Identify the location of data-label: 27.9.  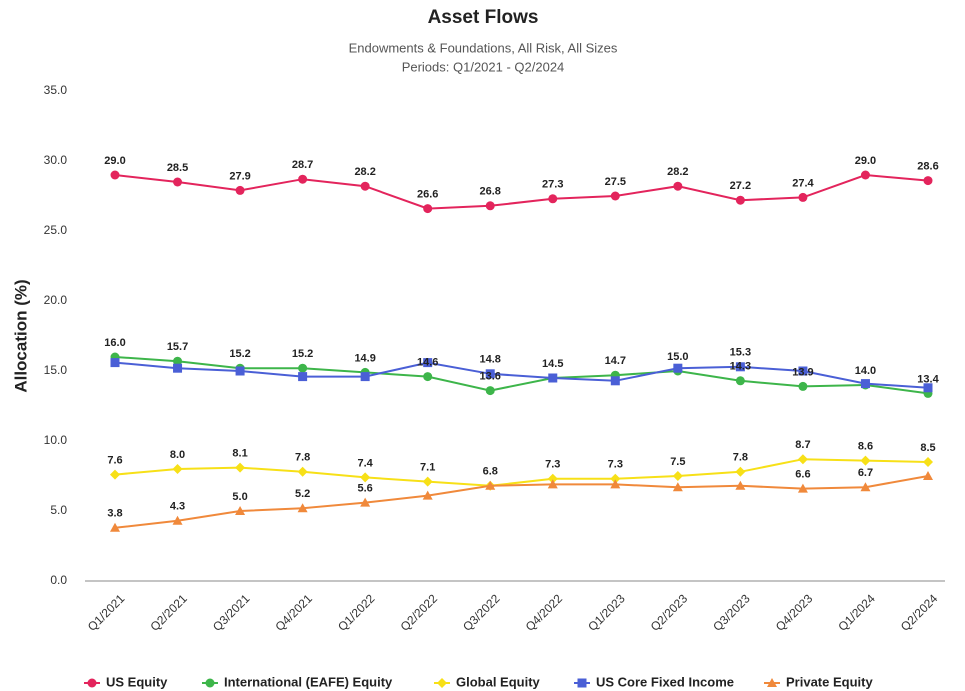
(239, 176).